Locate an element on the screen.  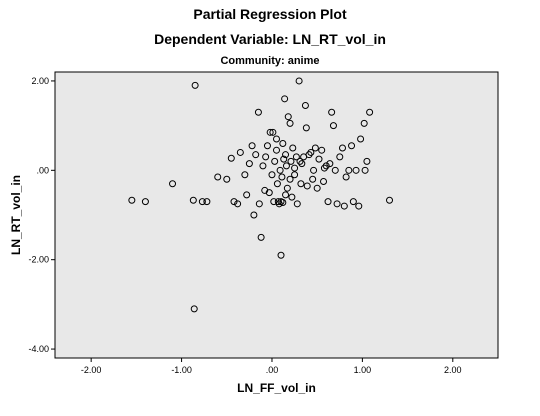
x-tick-label: 1.00 is located at coordinates (363, 370).